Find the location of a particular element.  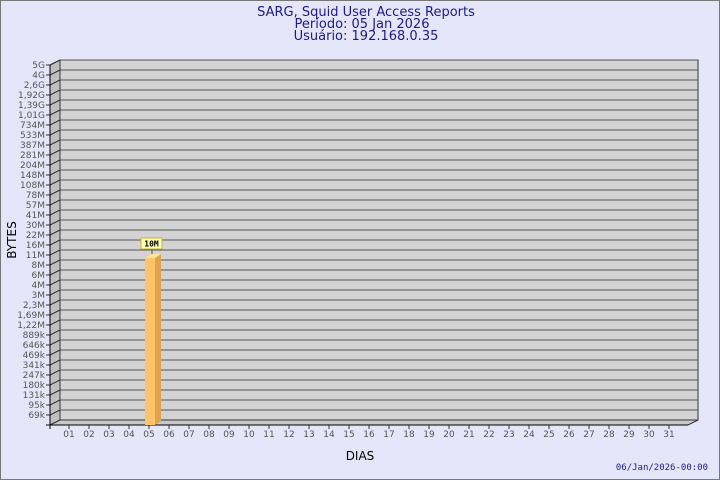

x-tick-label: 07 is located at coordinates (188, 435).